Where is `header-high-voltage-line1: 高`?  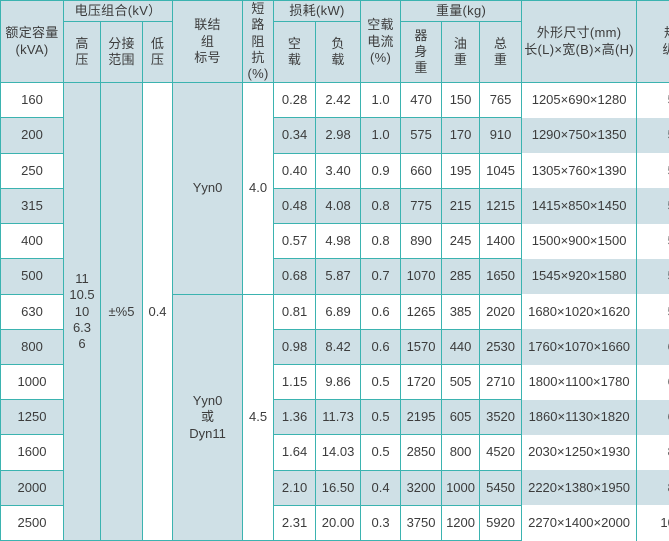
header-high-voltage-line1: 高 is located at coordinates (82, 44).